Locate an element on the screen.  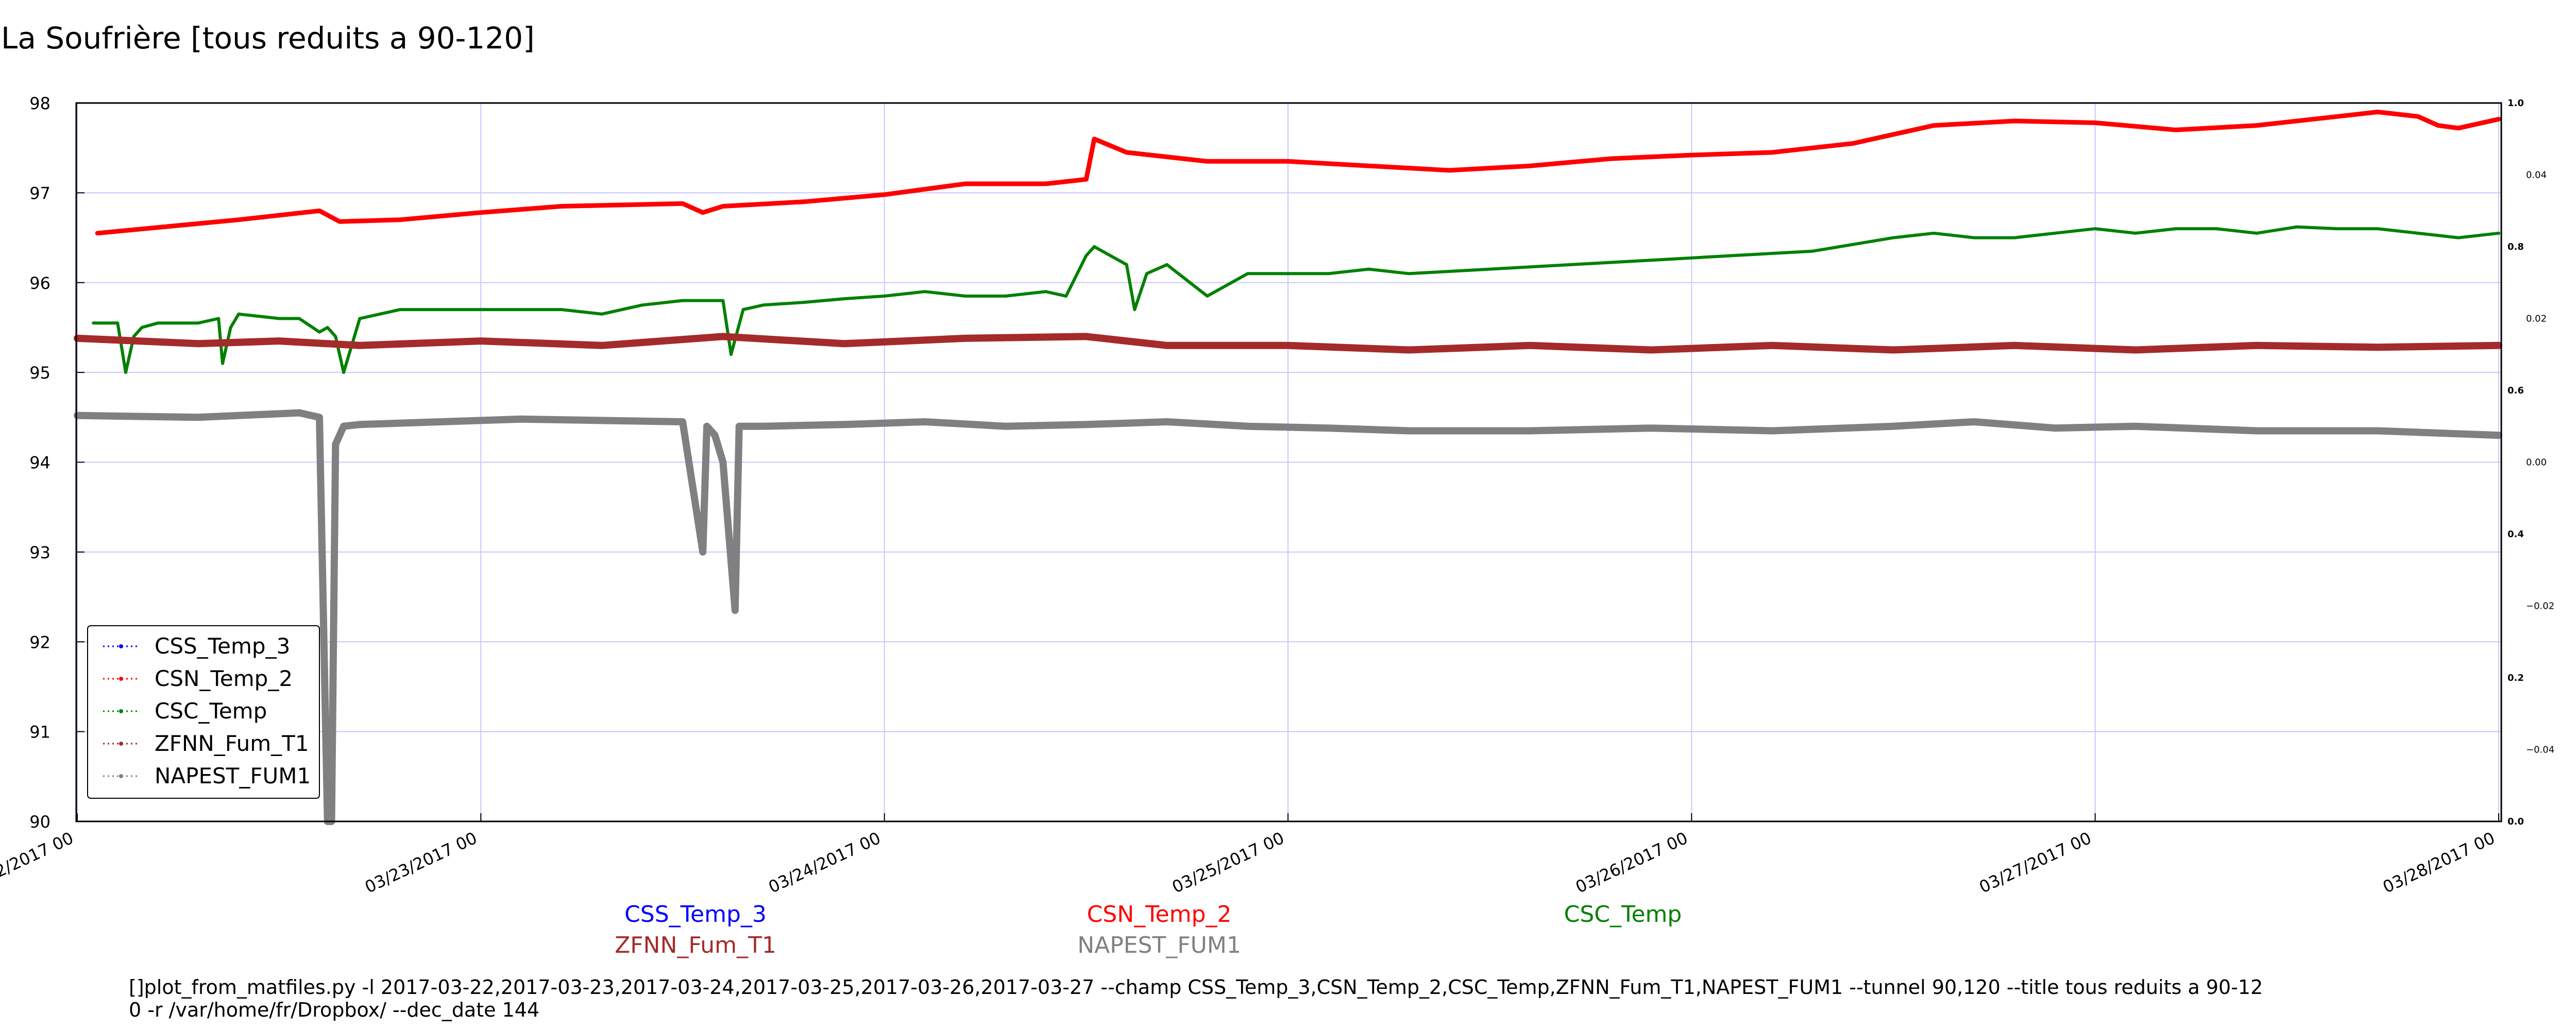
y-tick-label: 90 is located at coordinates (39, 822).